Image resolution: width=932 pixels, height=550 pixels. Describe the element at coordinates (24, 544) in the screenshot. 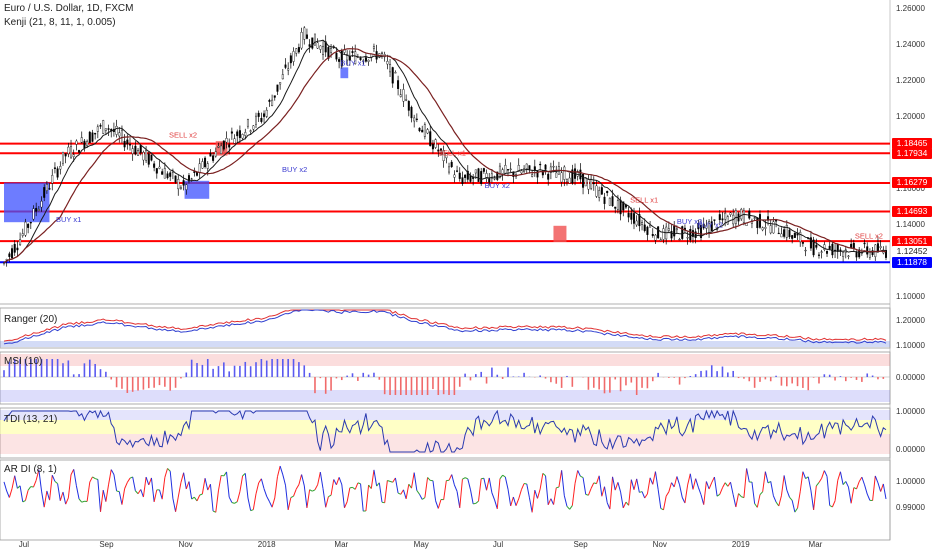

I see `x-axis-label: Jul` at that location.